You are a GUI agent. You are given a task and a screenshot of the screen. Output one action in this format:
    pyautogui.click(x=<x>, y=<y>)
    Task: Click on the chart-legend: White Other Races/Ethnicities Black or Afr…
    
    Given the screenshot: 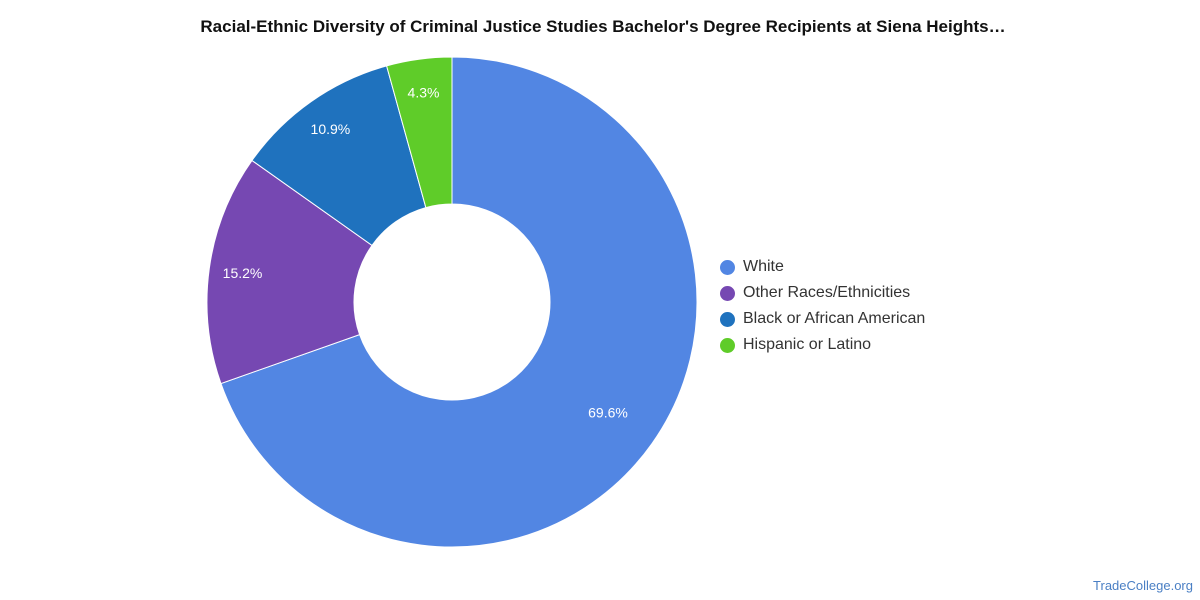 What is the action you would take?
    pyautogui.click(x=822, y=306)
    